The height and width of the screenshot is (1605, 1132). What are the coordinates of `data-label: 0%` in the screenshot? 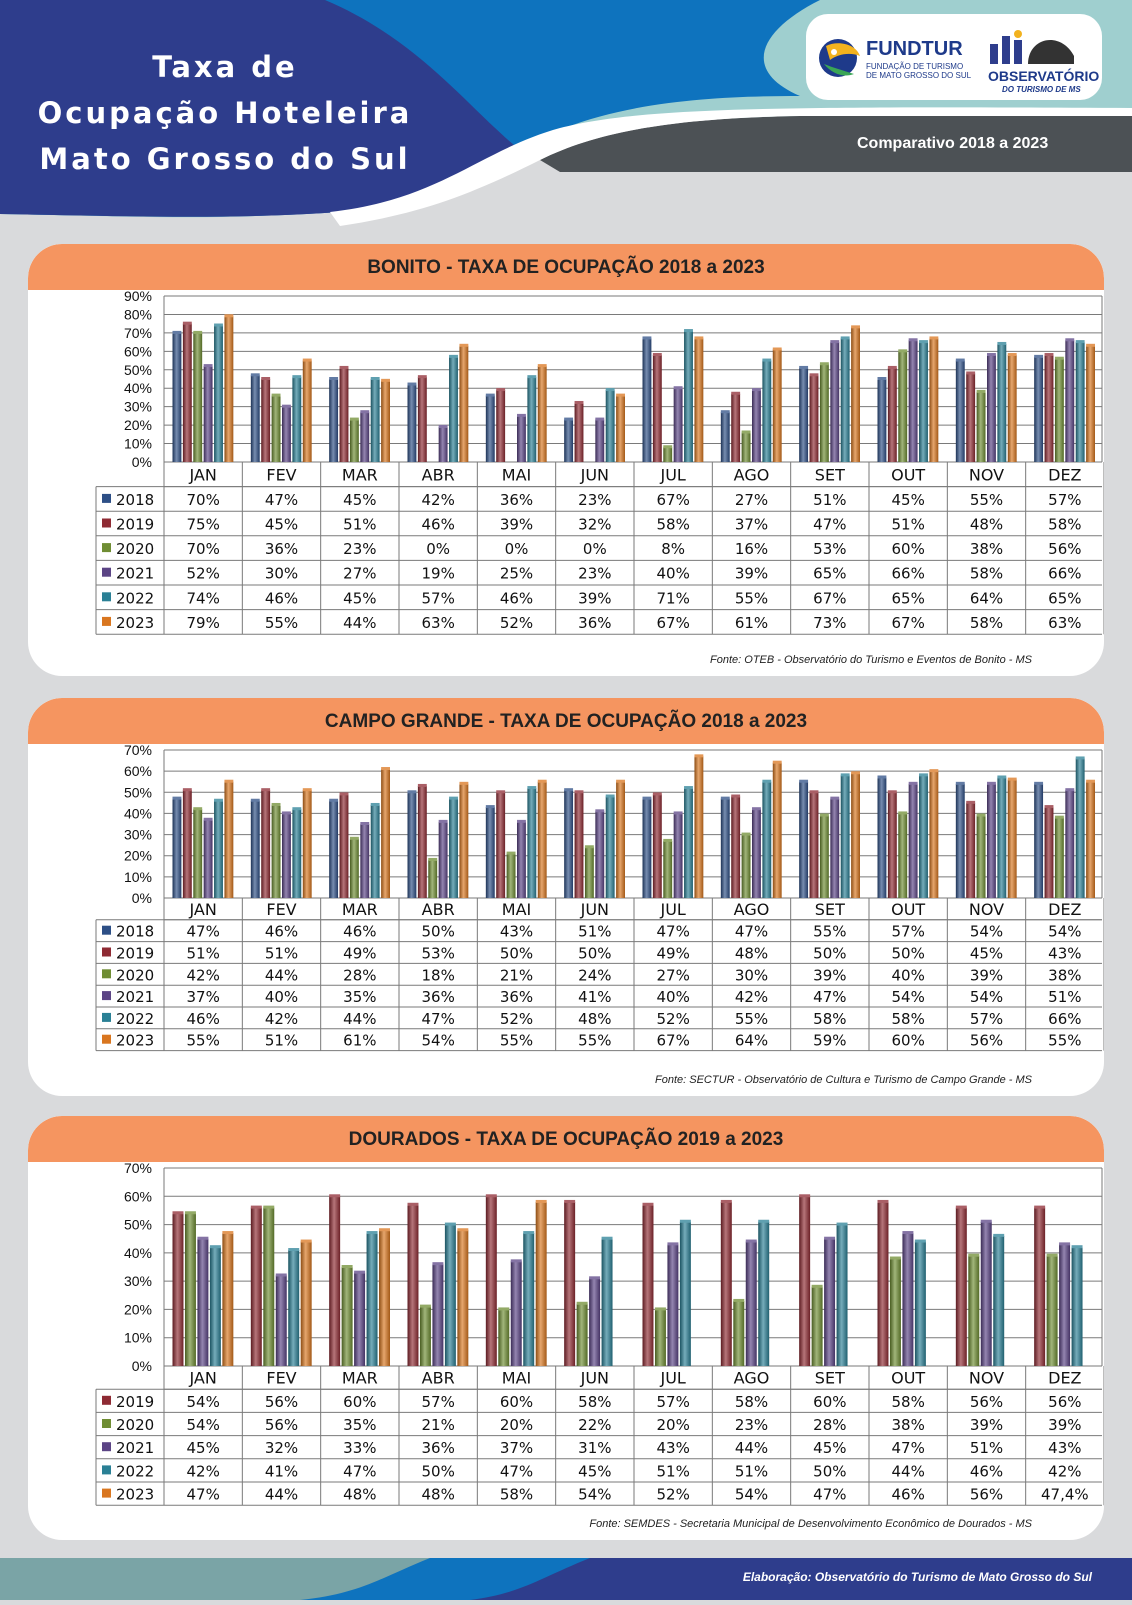 It's located at (517, 549).